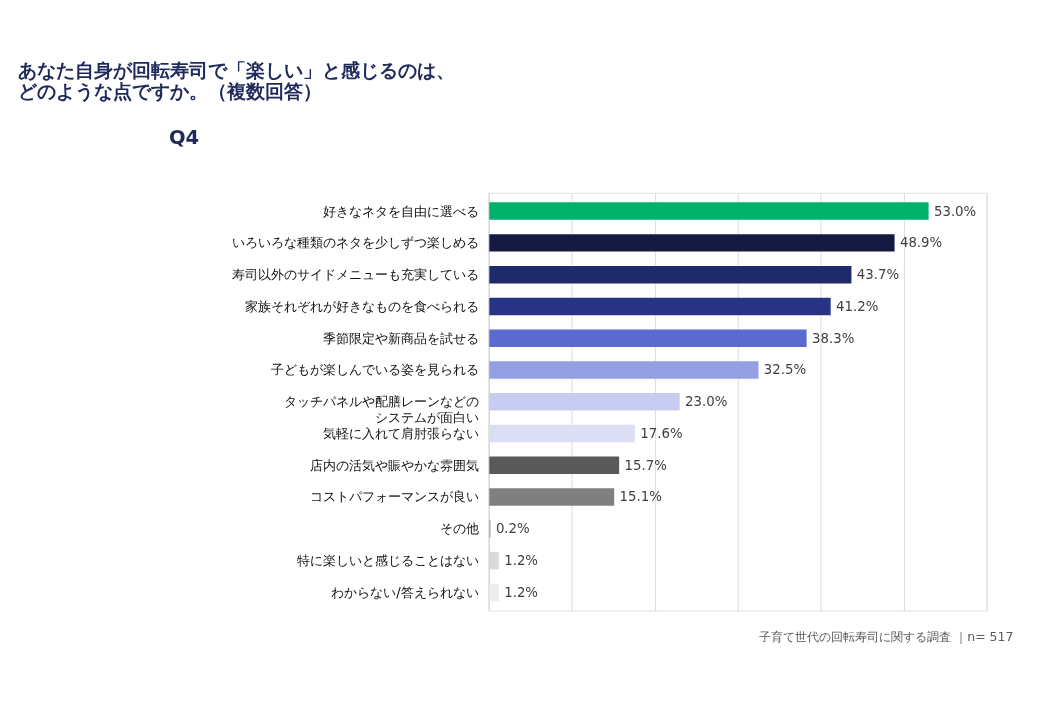 This screenshot has width=1040, height=720. Describe the element at coordinates (886, 636) in the screenshot. I see `text: 子育て世代の回転寿司に関する調査 ｜n= 517` at that location.